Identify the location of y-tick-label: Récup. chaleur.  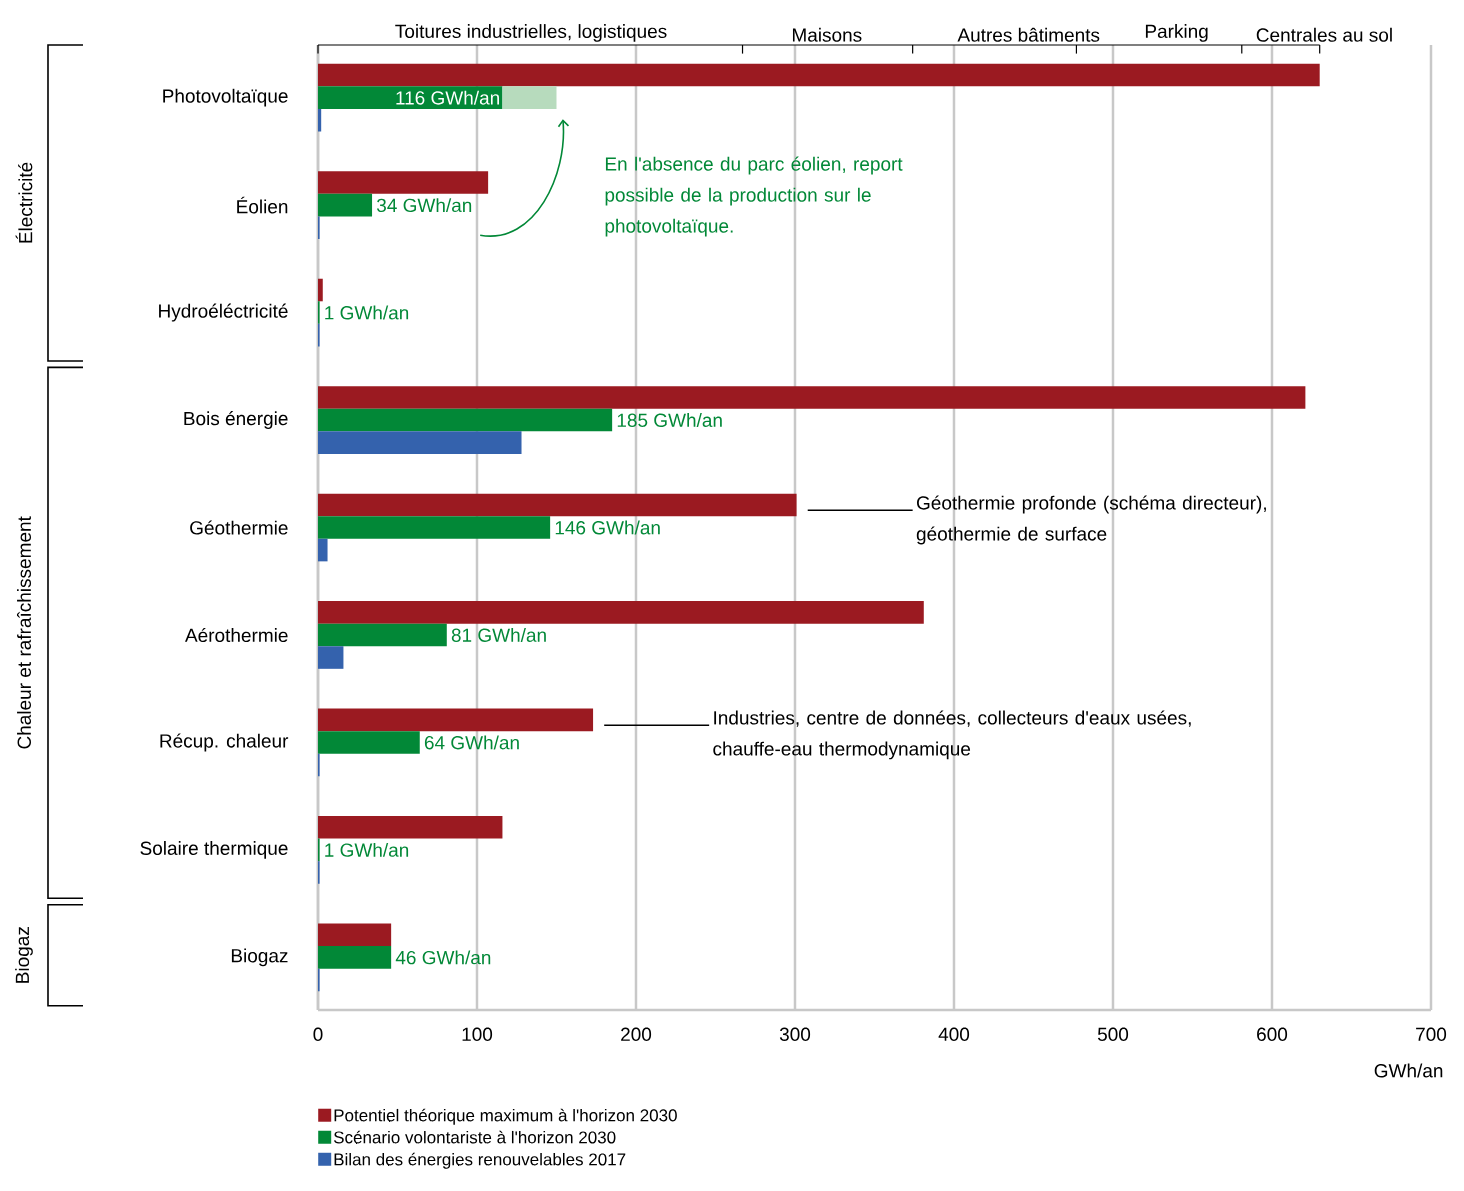
(224, 742).